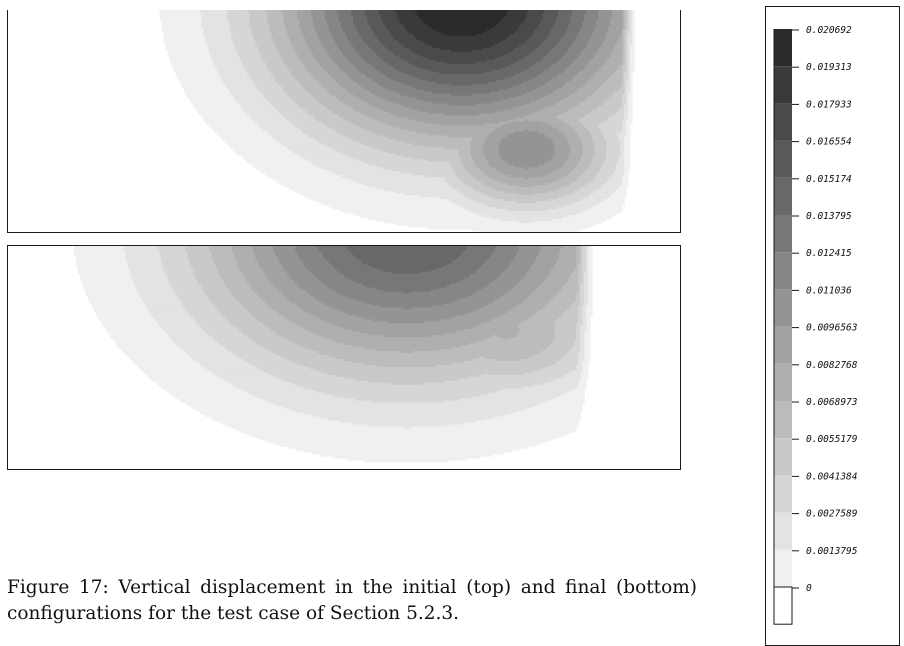 Image resolution: width=904 pixels, height=646 pixels. I want to click on colorbar-level-label: 0.019313, so click(829, 67).